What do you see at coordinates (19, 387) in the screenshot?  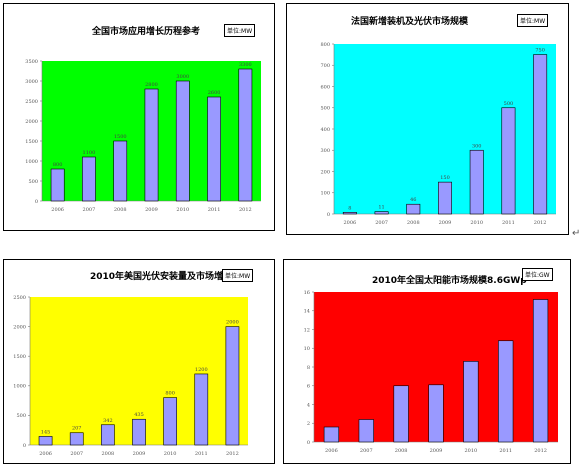 I see `chart-3-y-tick-label: 1000` at bounding box center [19, 387].